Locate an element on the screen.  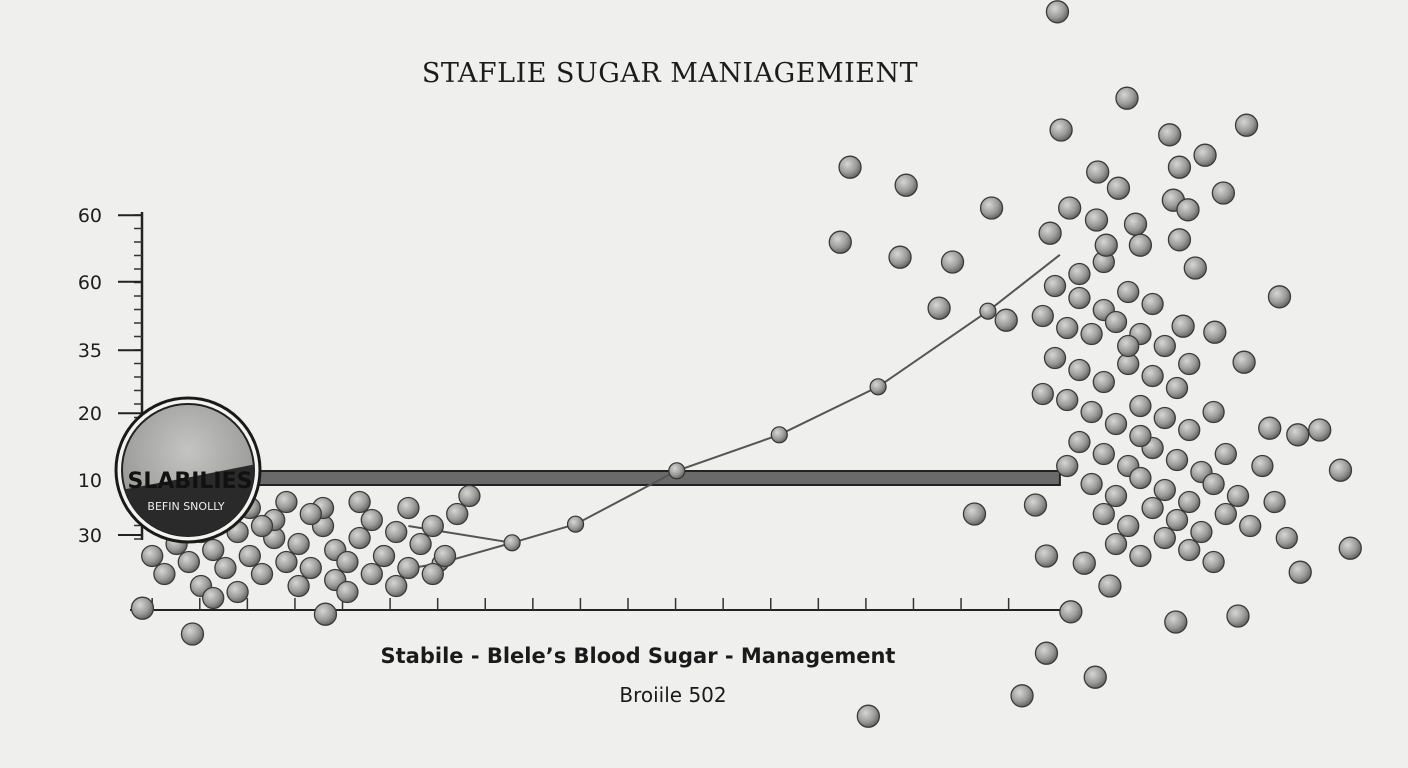
y-tick-label: 35 is located at coordinates (90, 351).